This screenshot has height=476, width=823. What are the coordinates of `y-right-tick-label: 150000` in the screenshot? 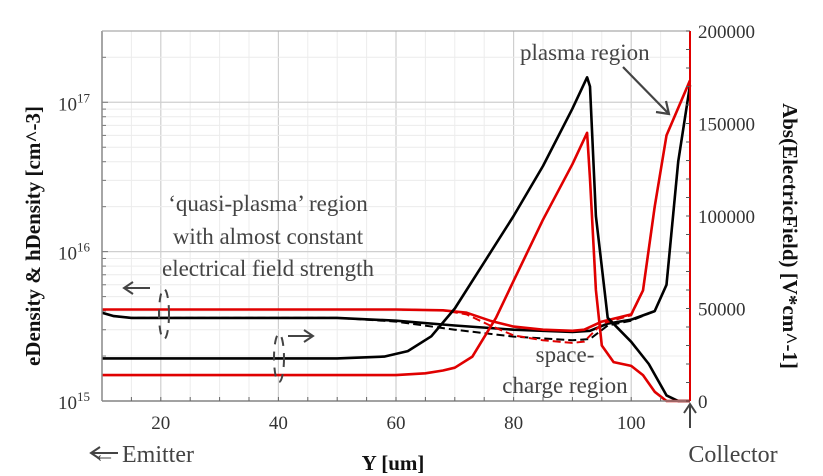 It's located at (726, 125).